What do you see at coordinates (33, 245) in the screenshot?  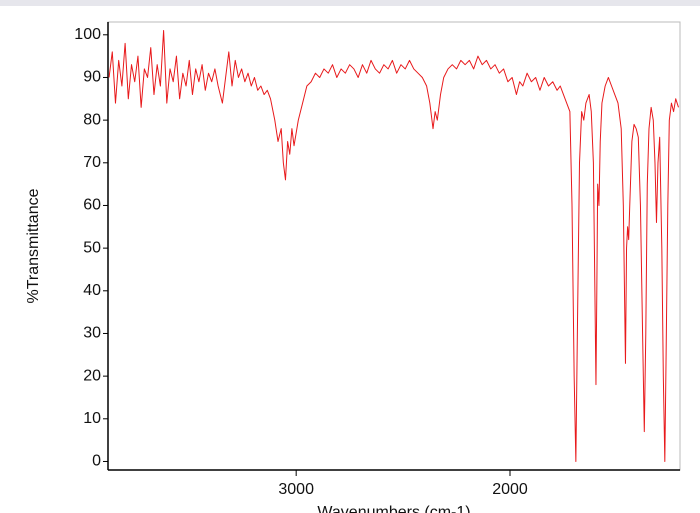 I see `y-axis-label: %Transmittance` at bounding box center [33, 245].